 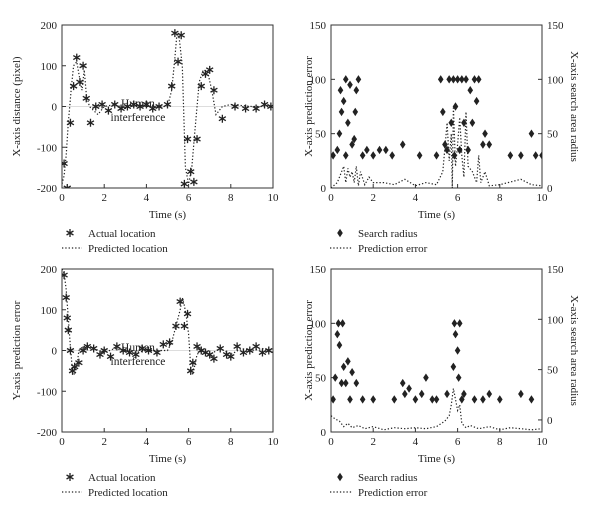 What do you see at coordinates (17, 106) in the screenshot?
I see `y-axis-label: X-axis distance (pixel)` at bounding box center [17, 106].